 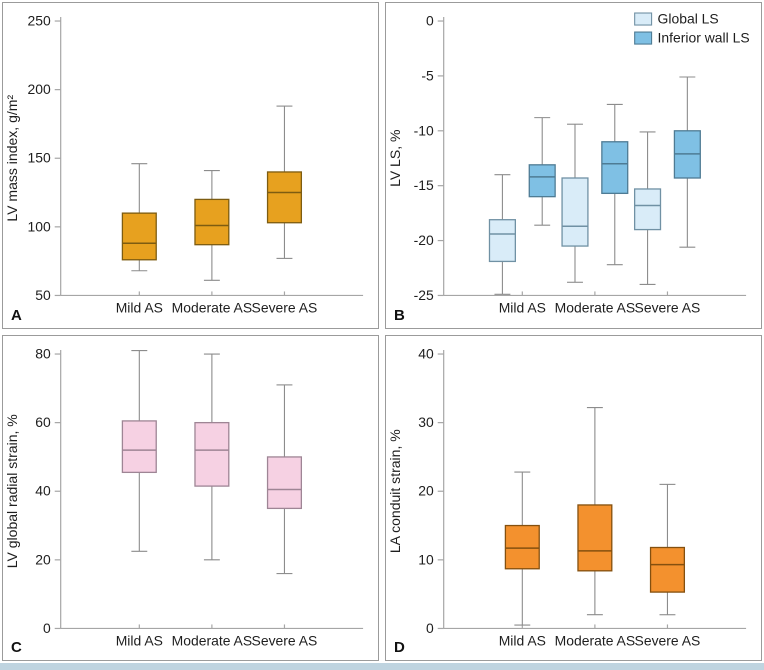 I want to click on y-tick-label: -5, so click(x=427, y=75).